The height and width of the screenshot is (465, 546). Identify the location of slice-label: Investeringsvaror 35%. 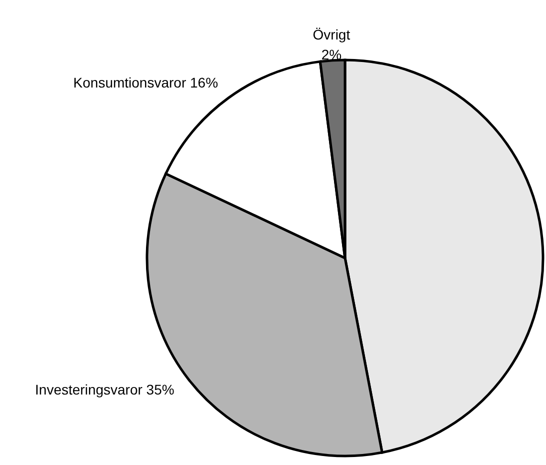
(104, 389).